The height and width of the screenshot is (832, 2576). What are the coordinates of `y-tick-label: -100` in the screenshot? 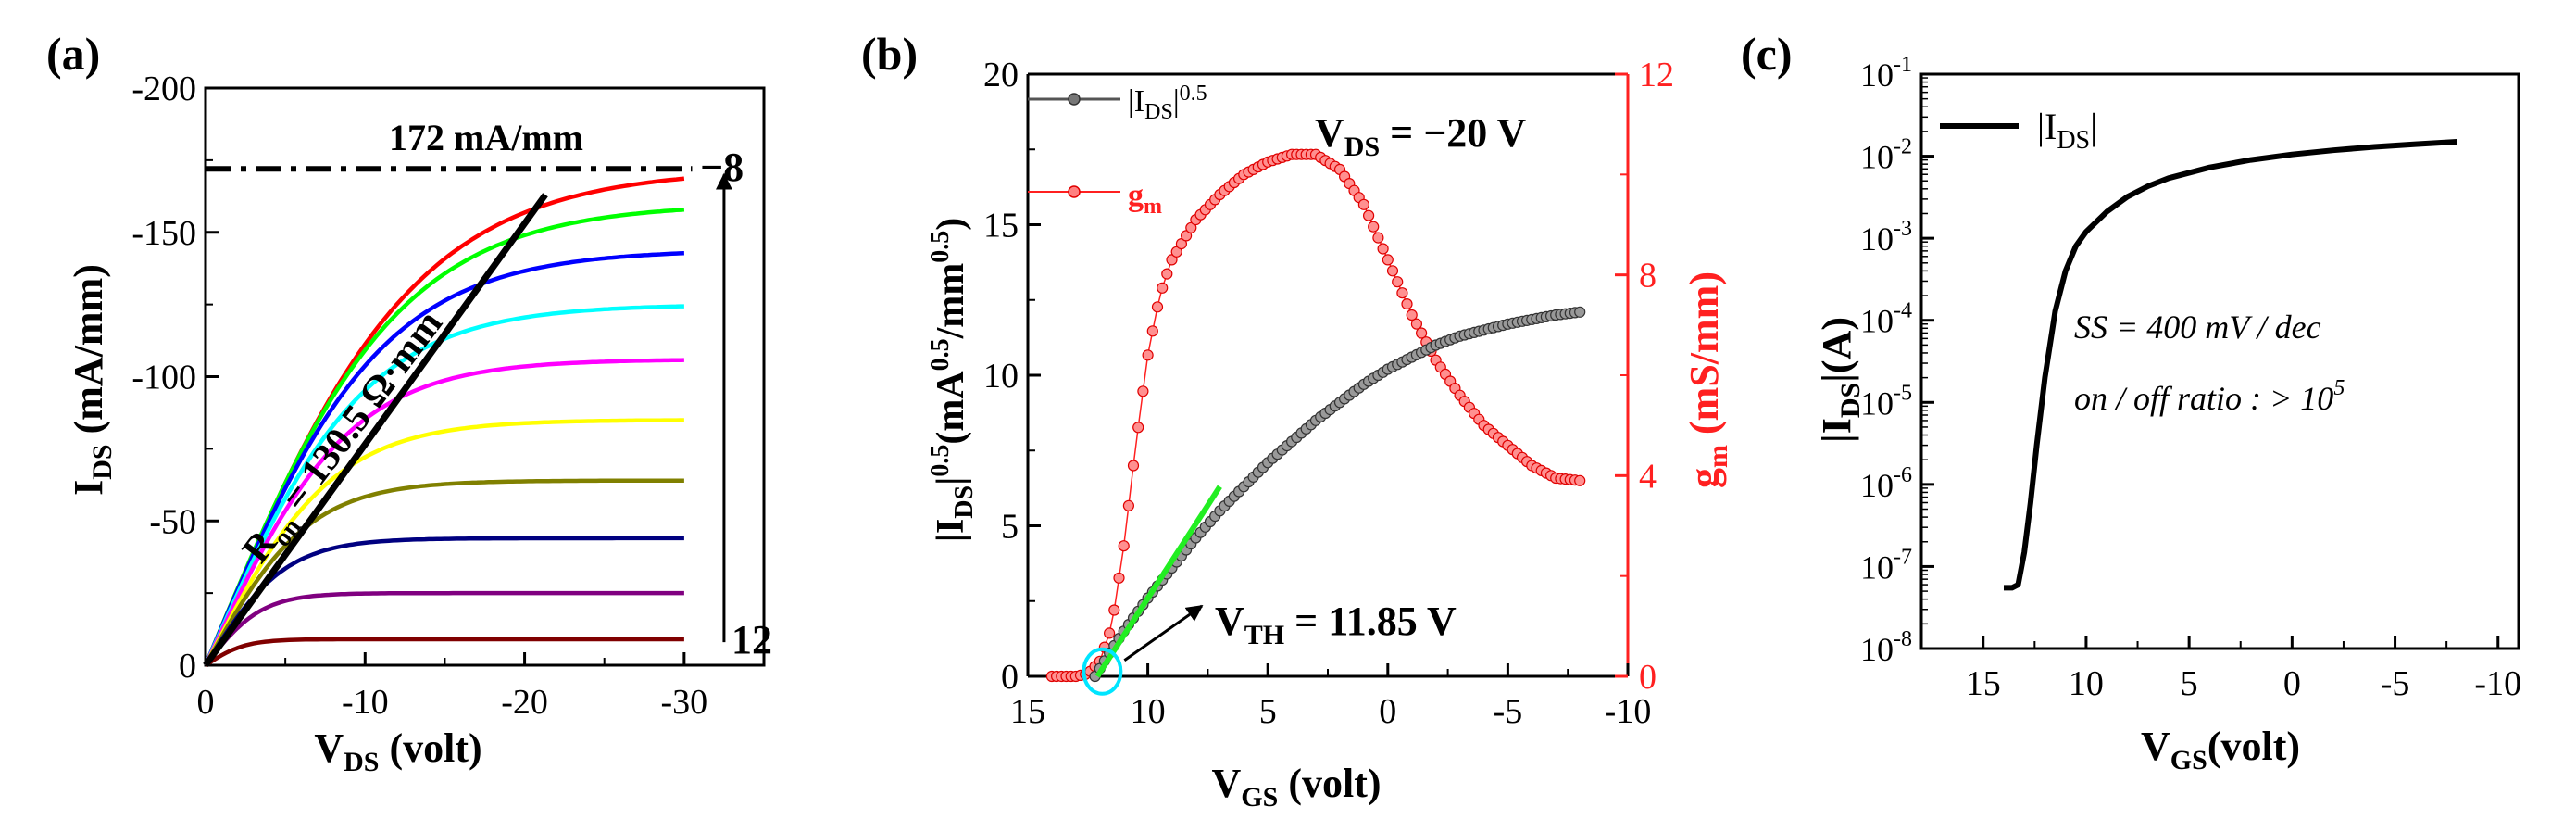 It's located at (163, 378).